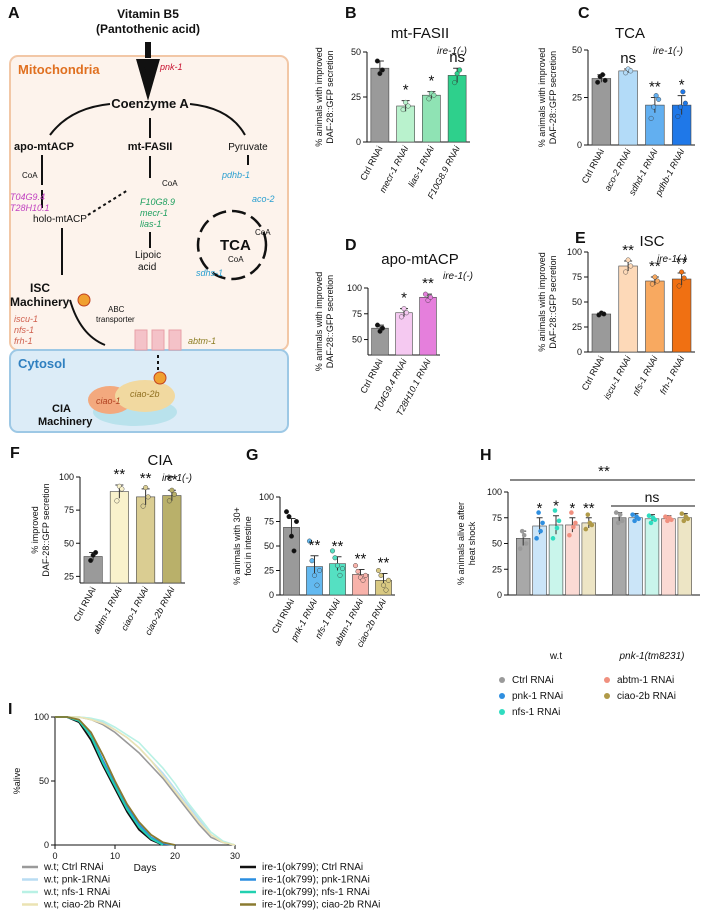 The image size is (709, 912). Describe the element at coordinates (319, 97) in the screenshot. I see `y-axis-label: % animals with improved` at that location.